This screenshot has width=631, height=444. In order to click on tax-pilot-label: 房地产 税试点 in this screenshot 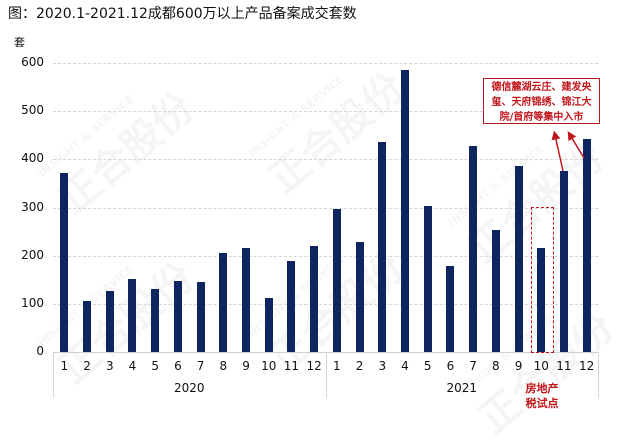, I will do `click(542, 396)`.